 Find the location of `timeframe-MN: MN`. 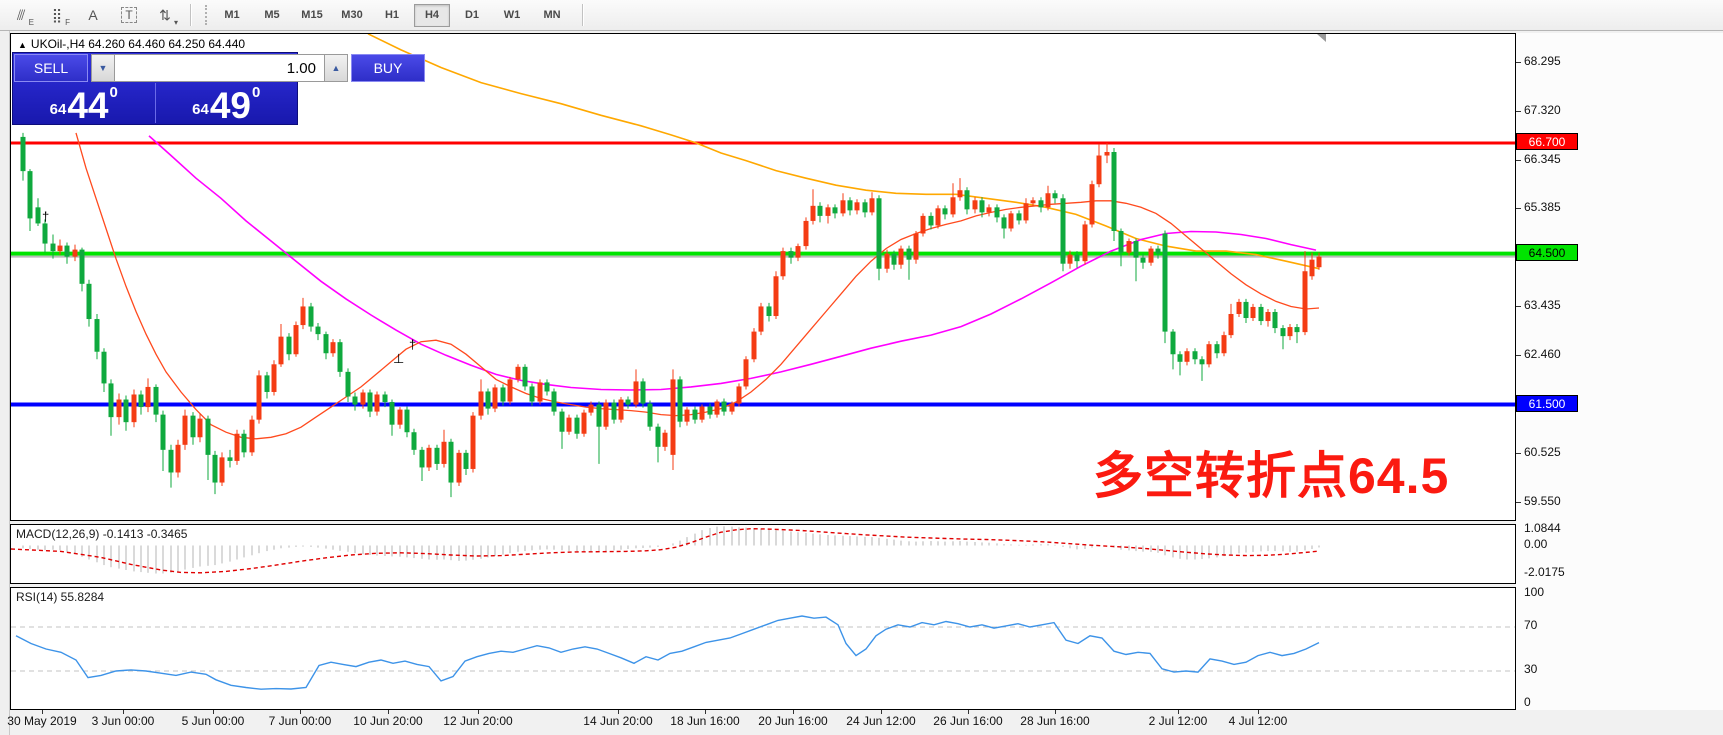

timeframe-MN: MN is located at coordinates (552, 14).